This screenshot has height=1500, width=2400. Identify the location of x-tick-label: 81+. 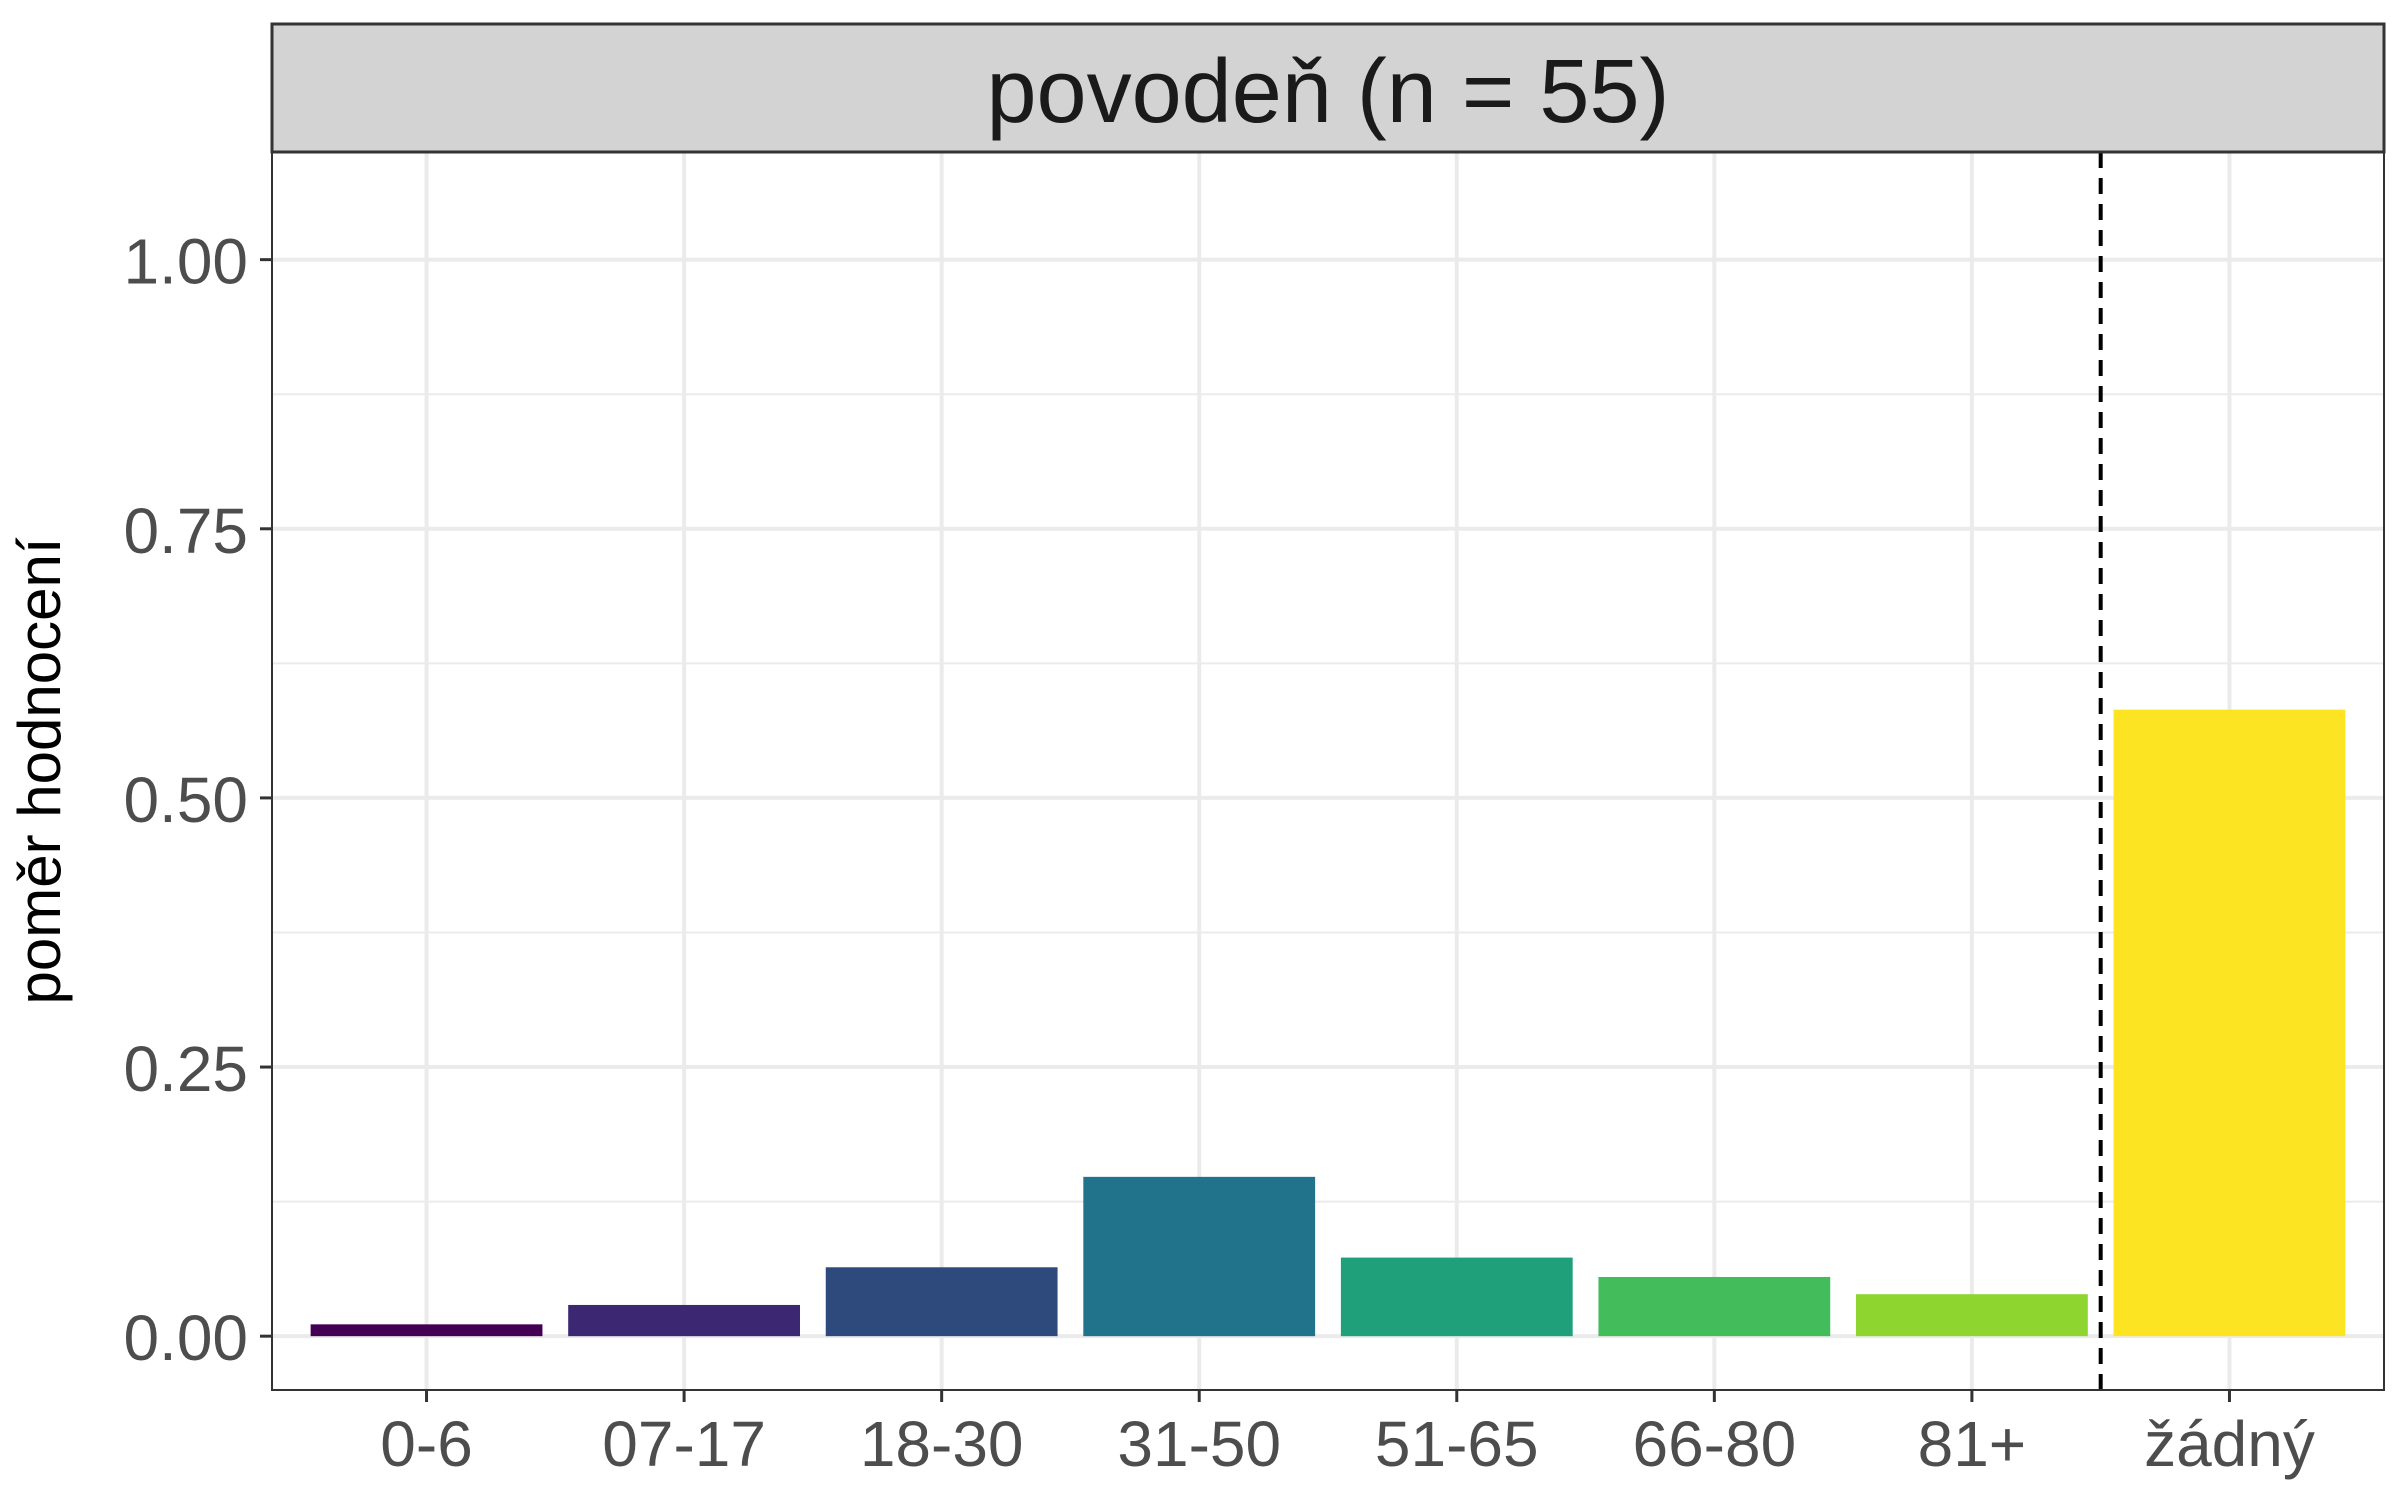
(1972, 1444).